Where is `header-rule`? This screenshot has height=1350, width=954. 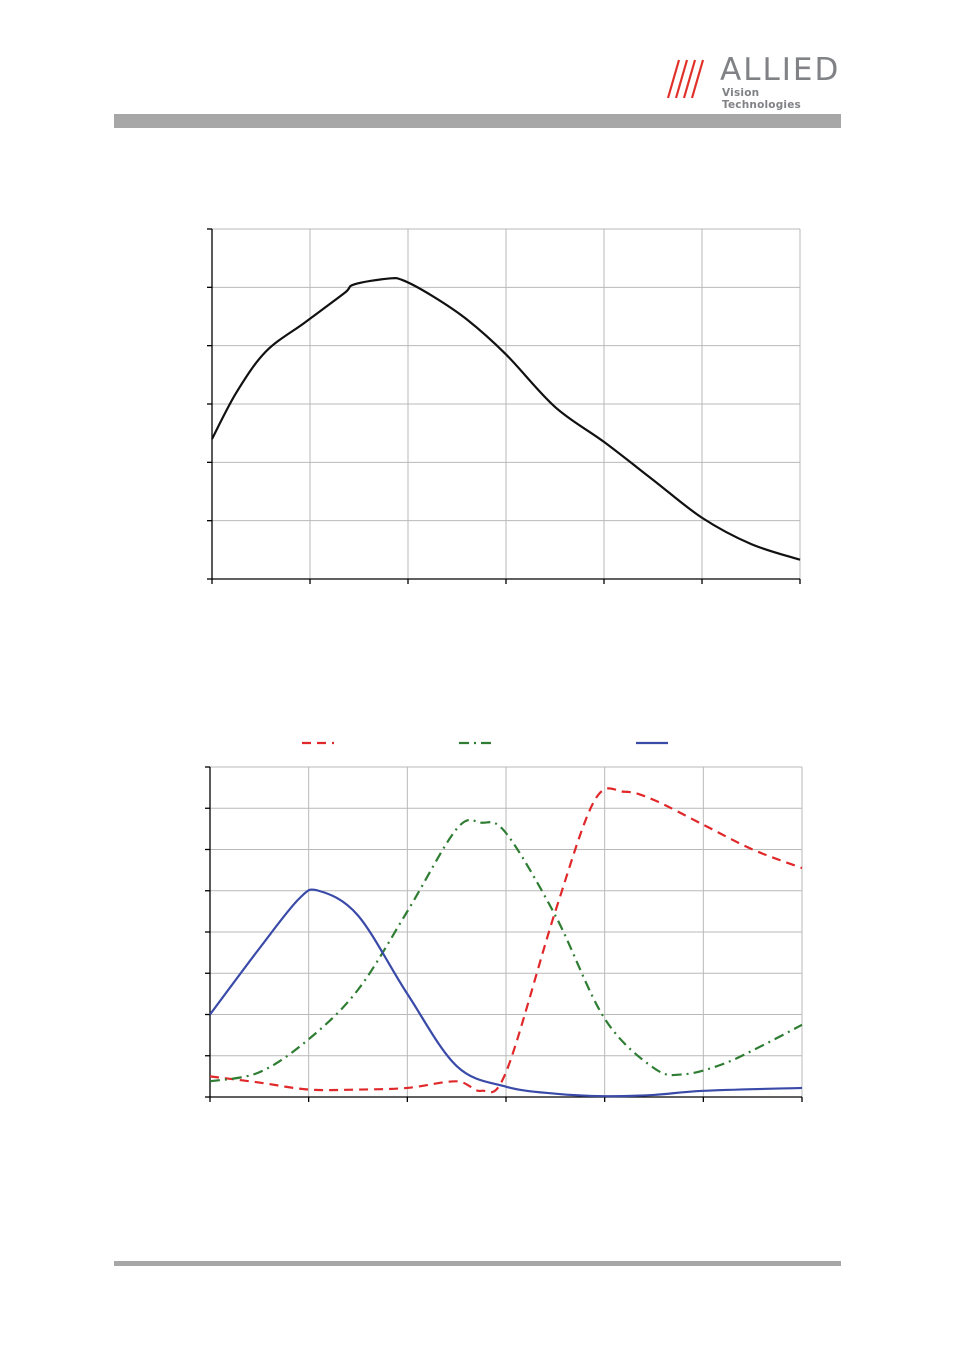
header-rule is located at coordinates (477, 121).